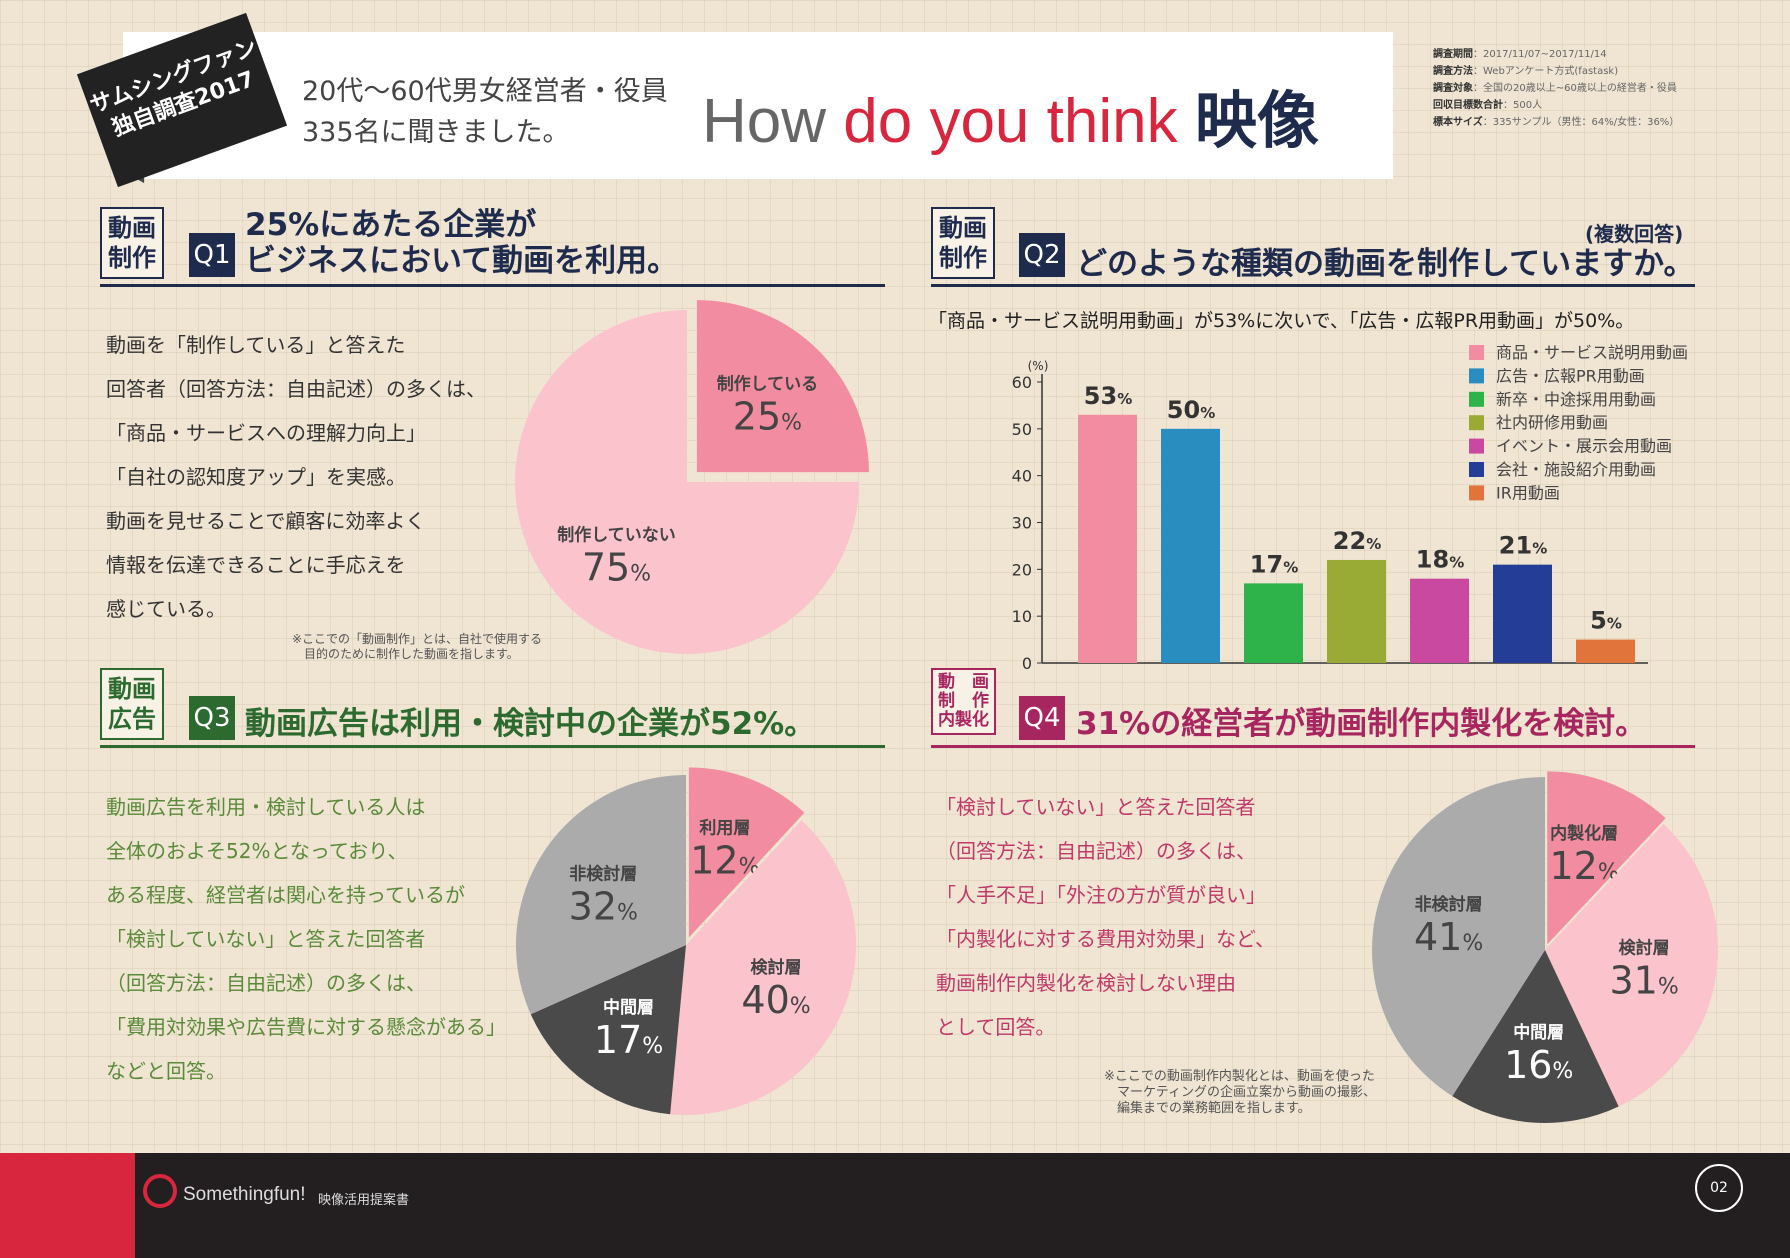 This screenshot has height=1258, width=1790. I want to click on pie-value: 32%, so click(603, 906).